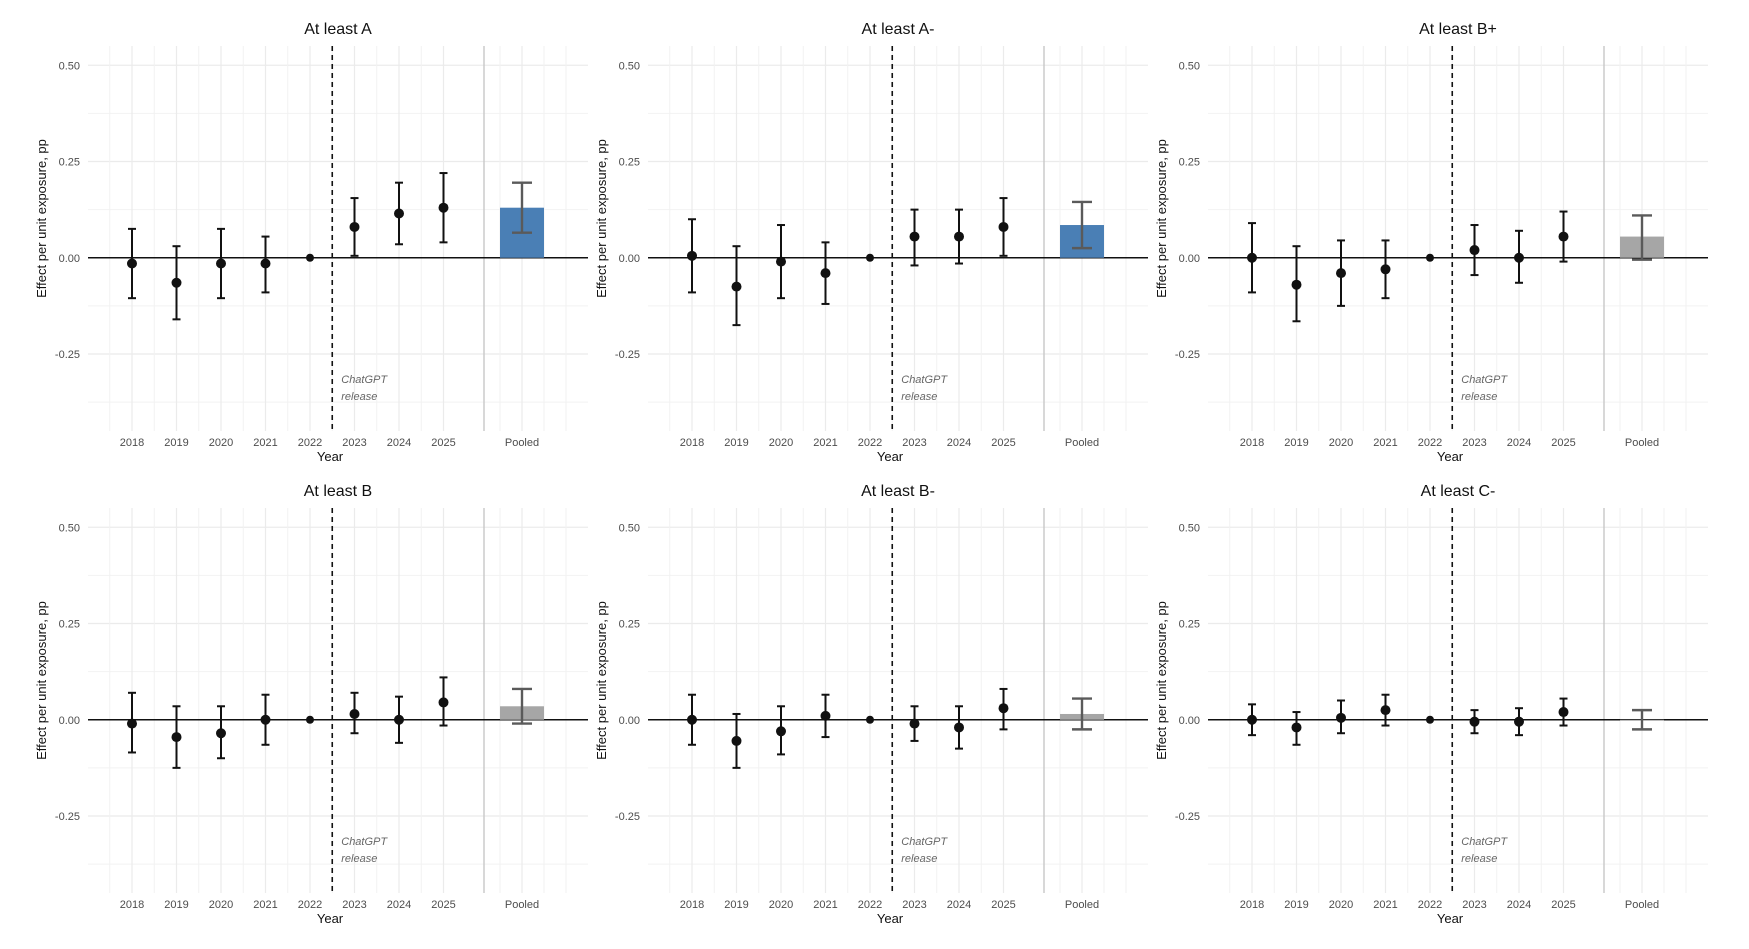  Describe the element at coordinates (1458, 29) in the screenshot. I see `panel-title: At least B+` at that location.